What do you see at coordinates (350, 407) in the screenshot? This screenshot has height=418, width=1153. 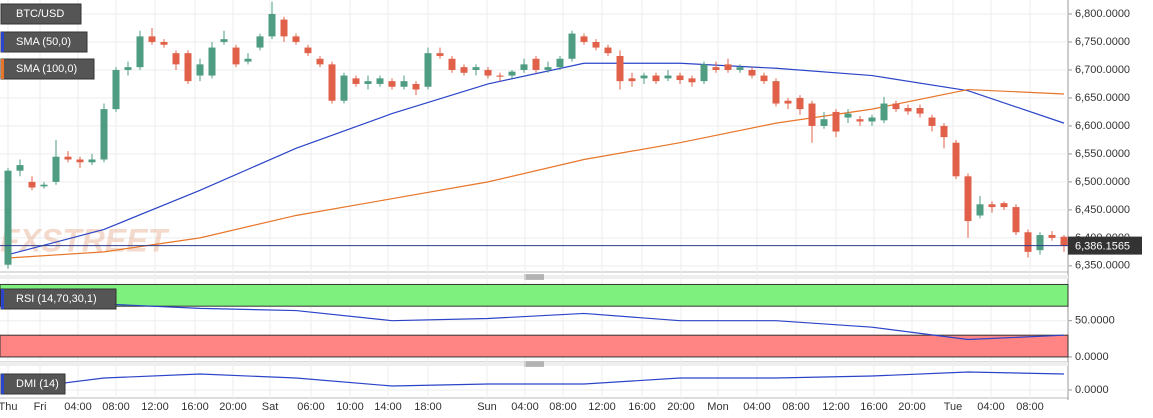 I see `x-tick-label: 10:00` at bounding box center [350, 407].